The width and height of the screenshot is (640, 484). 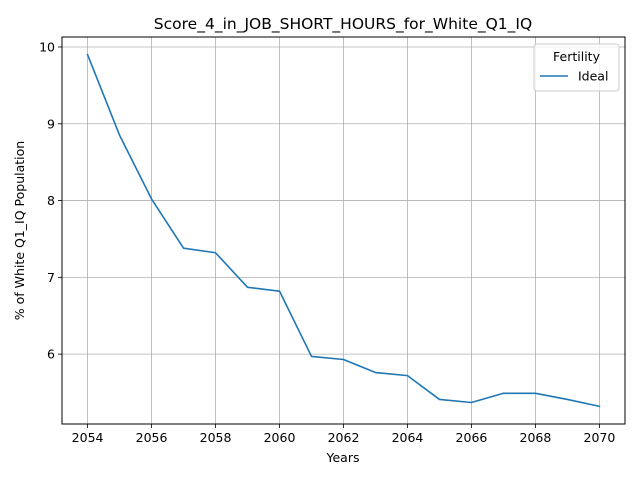 What do you see at coordinates (216, 437) in the screenshot?
I see `x-tick-label: 2058` at bounding box center [216, 437].